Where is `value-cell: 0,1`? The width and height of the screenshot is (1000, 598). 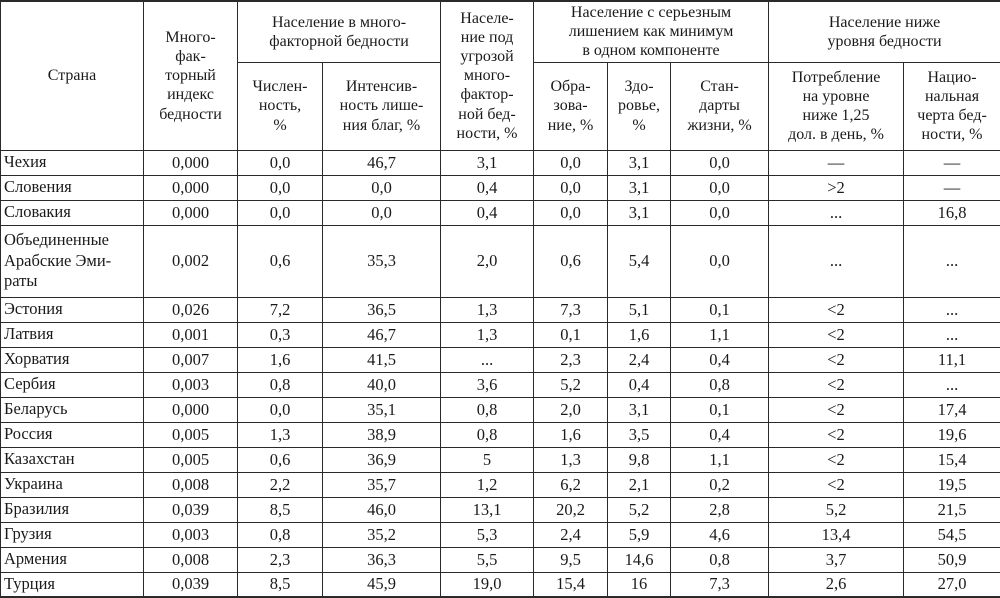
value-cell: 0,1 is located at coordinates (571, 334).